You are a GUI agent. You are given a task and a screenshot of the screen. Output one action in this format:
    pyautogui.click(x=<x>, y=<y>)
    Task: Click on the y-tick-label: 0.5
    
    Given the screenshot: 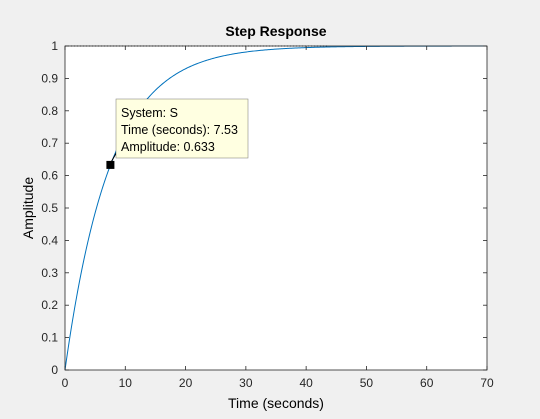 What is the action you would take?
    pyautogui.click(x=49, y=208)
    